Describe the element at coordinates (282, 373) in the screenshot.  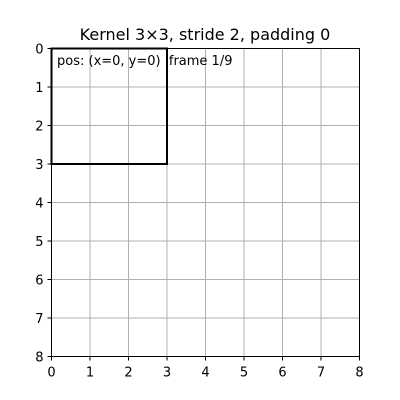
I see `x-tick-label-6: 6` at that location.